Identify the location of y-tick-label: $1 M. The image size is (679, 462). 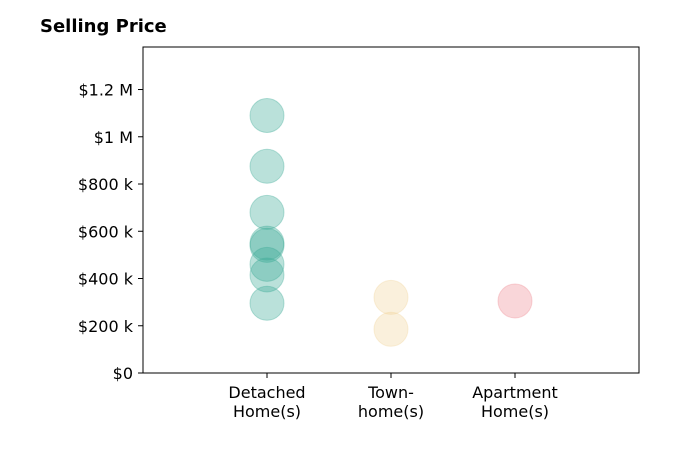
(113, 137).